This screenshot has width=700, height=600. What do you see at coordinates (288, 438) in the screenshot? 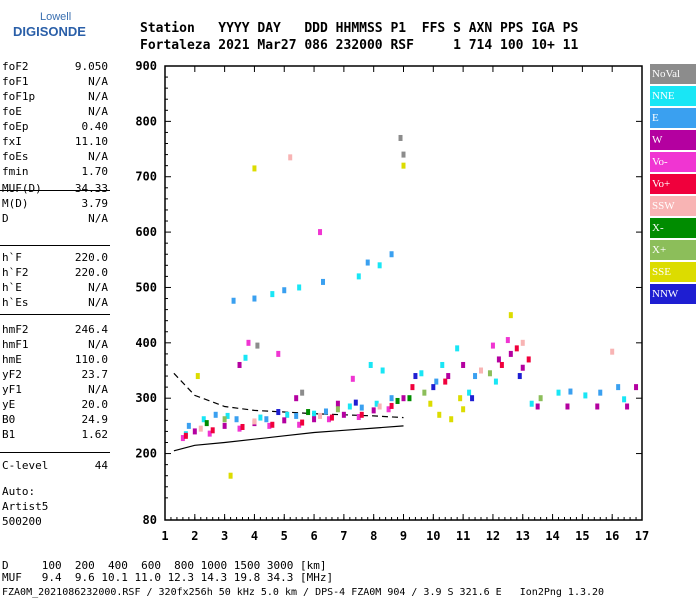
I see `true-height-curve` at bounding box center [288, 438].